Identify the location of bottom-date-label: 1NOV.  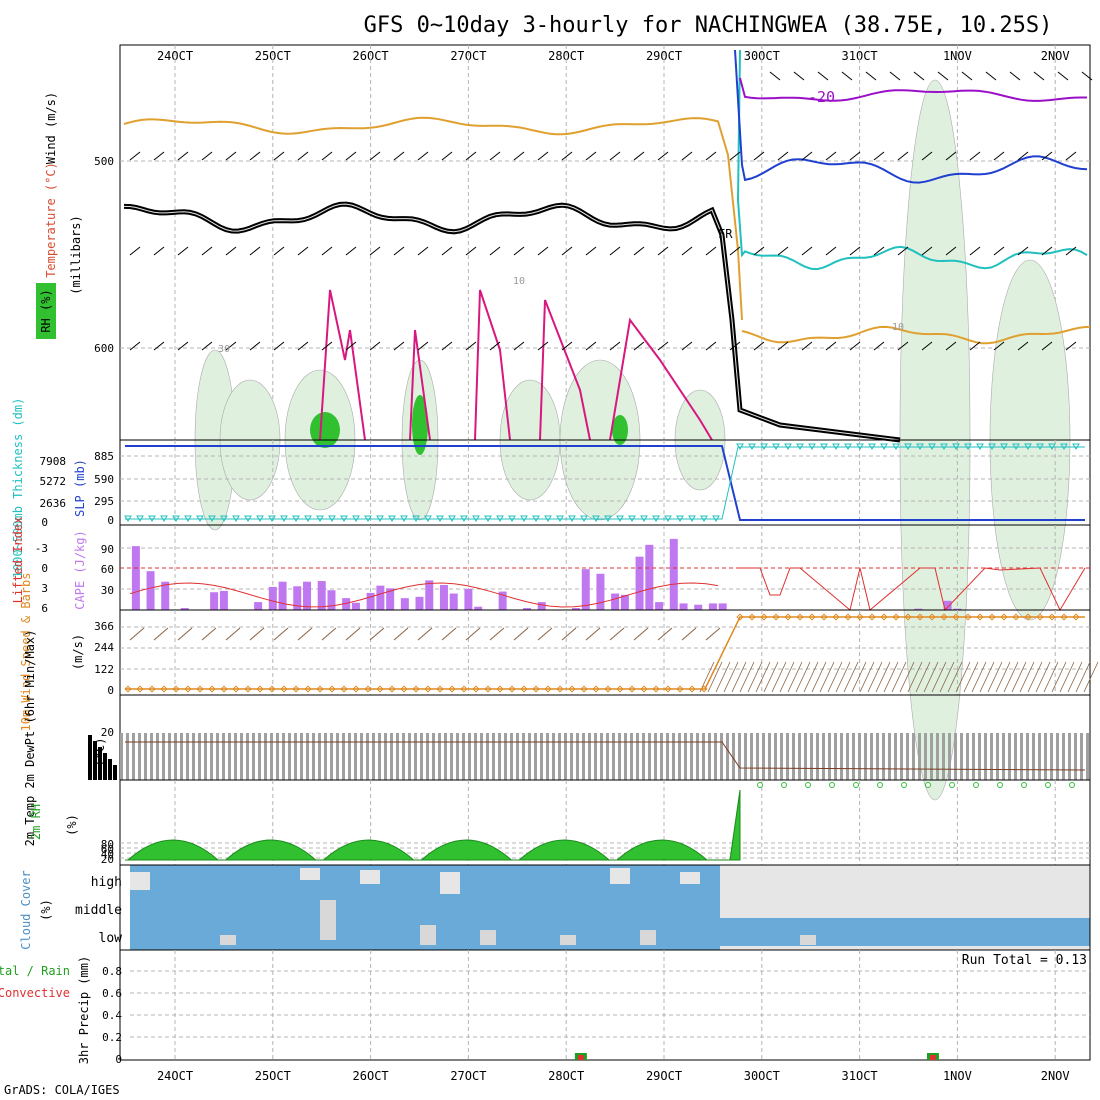
(957, 1076).